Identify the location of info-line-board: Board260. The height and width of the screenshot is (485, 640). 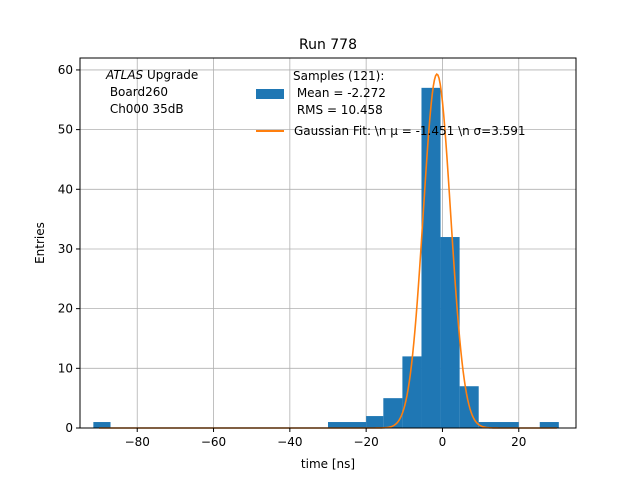
(137, 92).